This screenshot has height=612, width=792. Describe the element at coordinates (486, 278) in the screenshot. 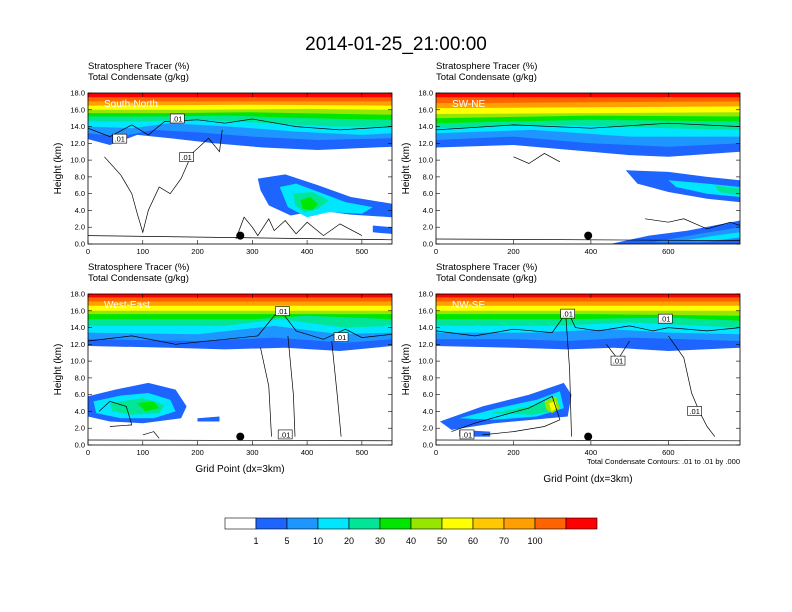

I see `panel-subtitle-2: Total Condensate (g/kg)` at that location.